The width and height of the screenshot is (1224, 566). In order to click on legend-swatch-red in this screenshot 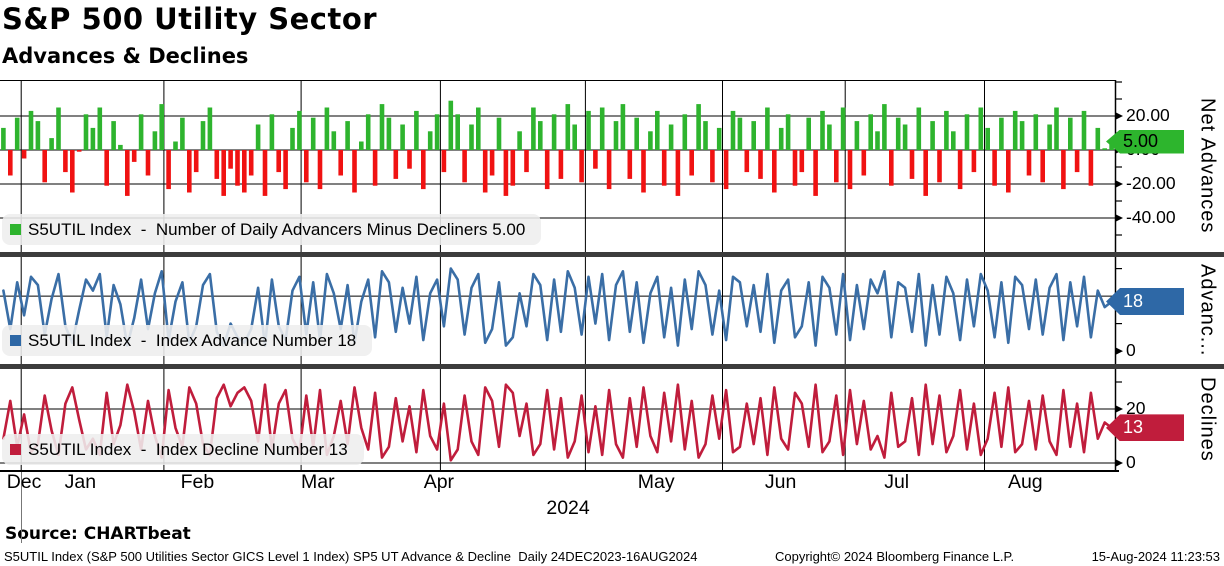, I will do `click(15, 449)`.